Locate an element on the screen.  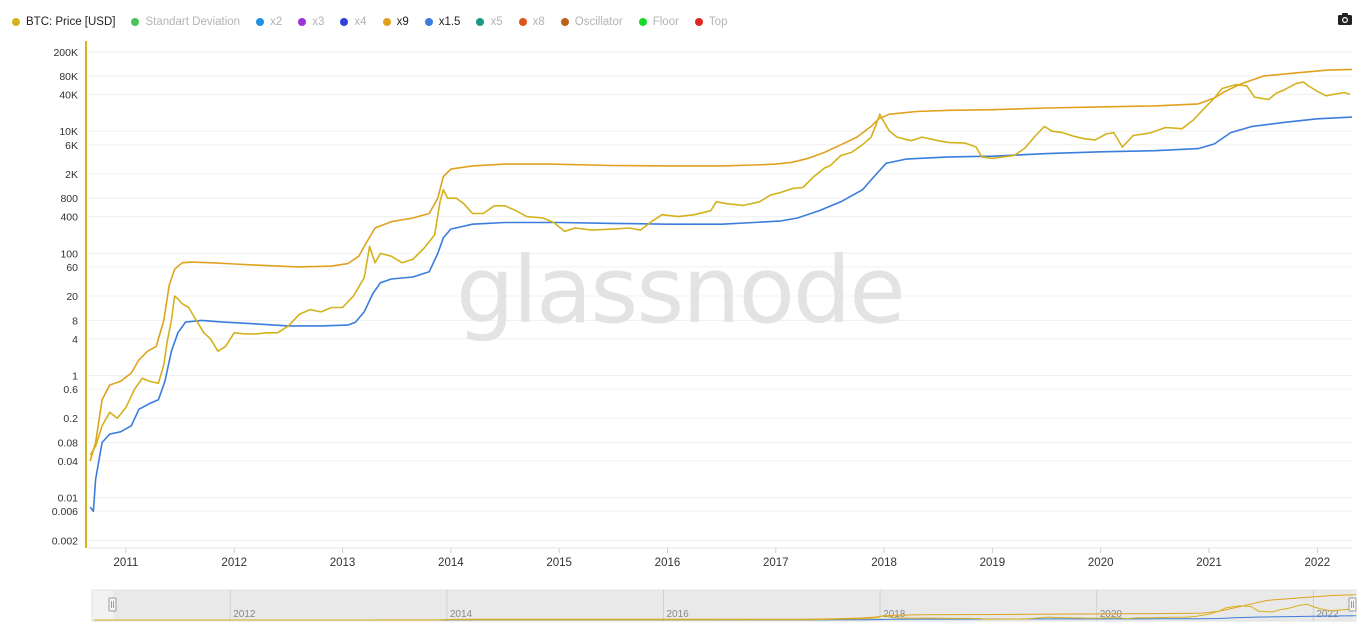
y-tick-label: 0.01 is located at coordinates (68, 499).